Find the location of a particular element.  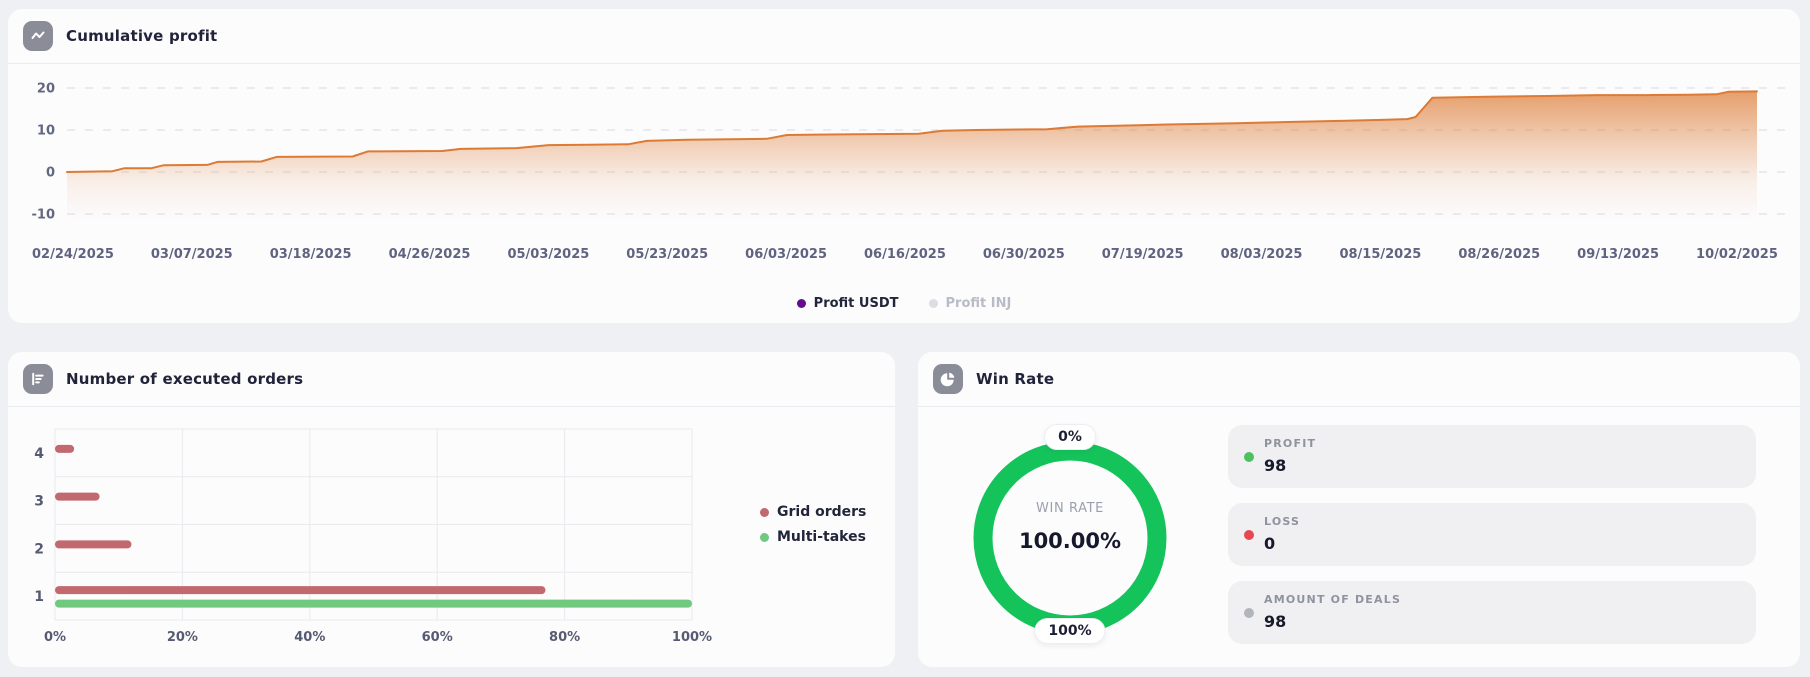

x-tick-label: 06/16/2025 is located at coordinates (905, 254).